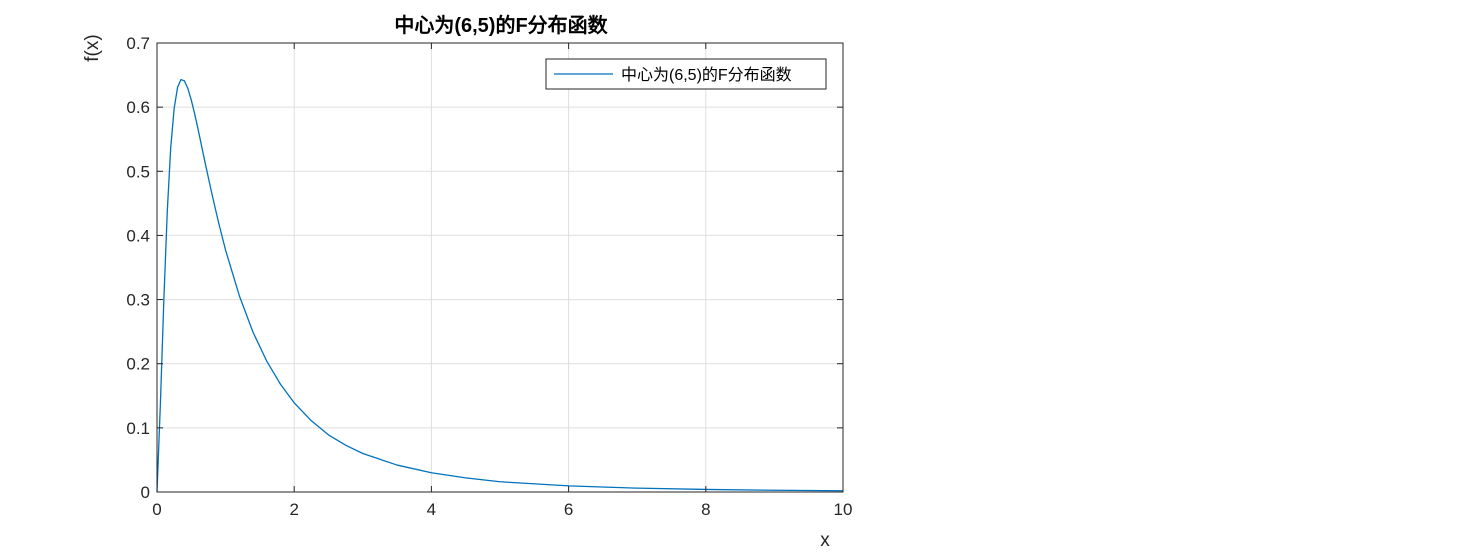 The height and width of the screenshot is (553, 1476). I want to click on x-tick-label: 2, so click(293, 509).